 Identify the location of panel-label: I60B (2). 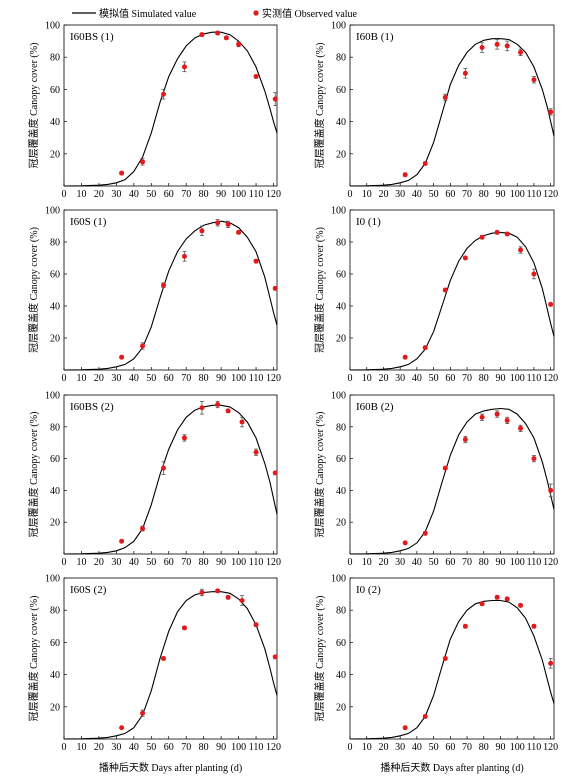
(375, 407).